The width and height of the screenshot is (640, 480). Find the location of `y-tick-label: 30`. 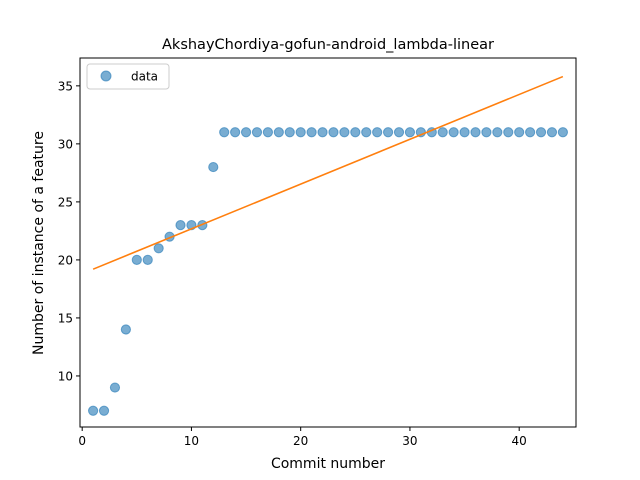

y-tick-label: 30 is located at coordinates (65, 144).